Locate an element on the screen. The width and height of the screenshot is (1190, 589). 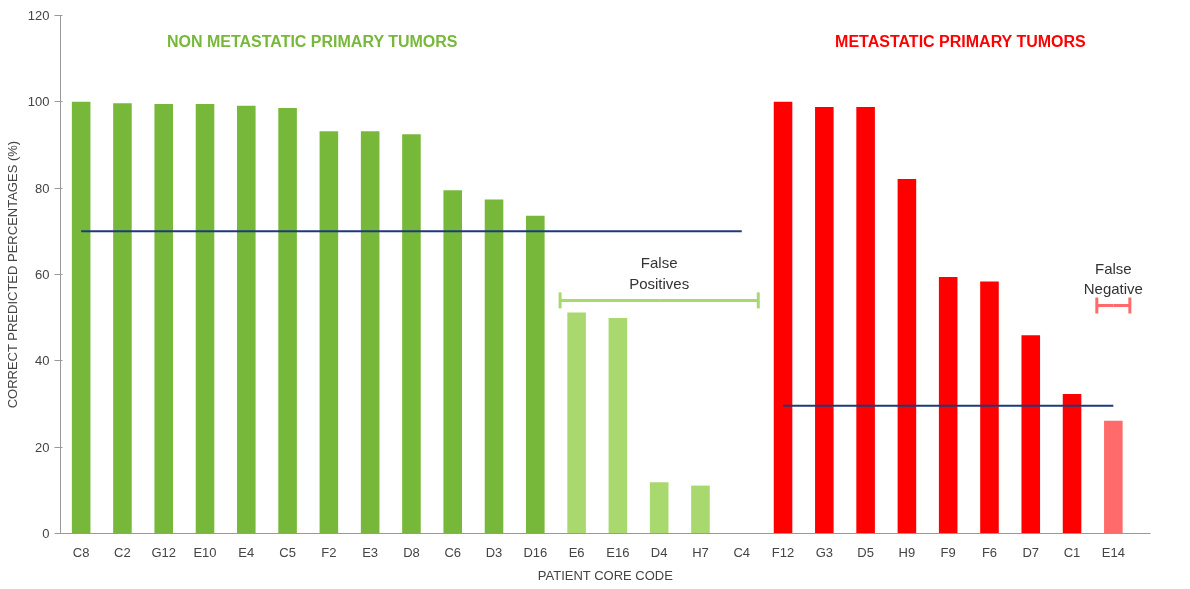
annotation: False Positives is located at coordinates (659, 273).